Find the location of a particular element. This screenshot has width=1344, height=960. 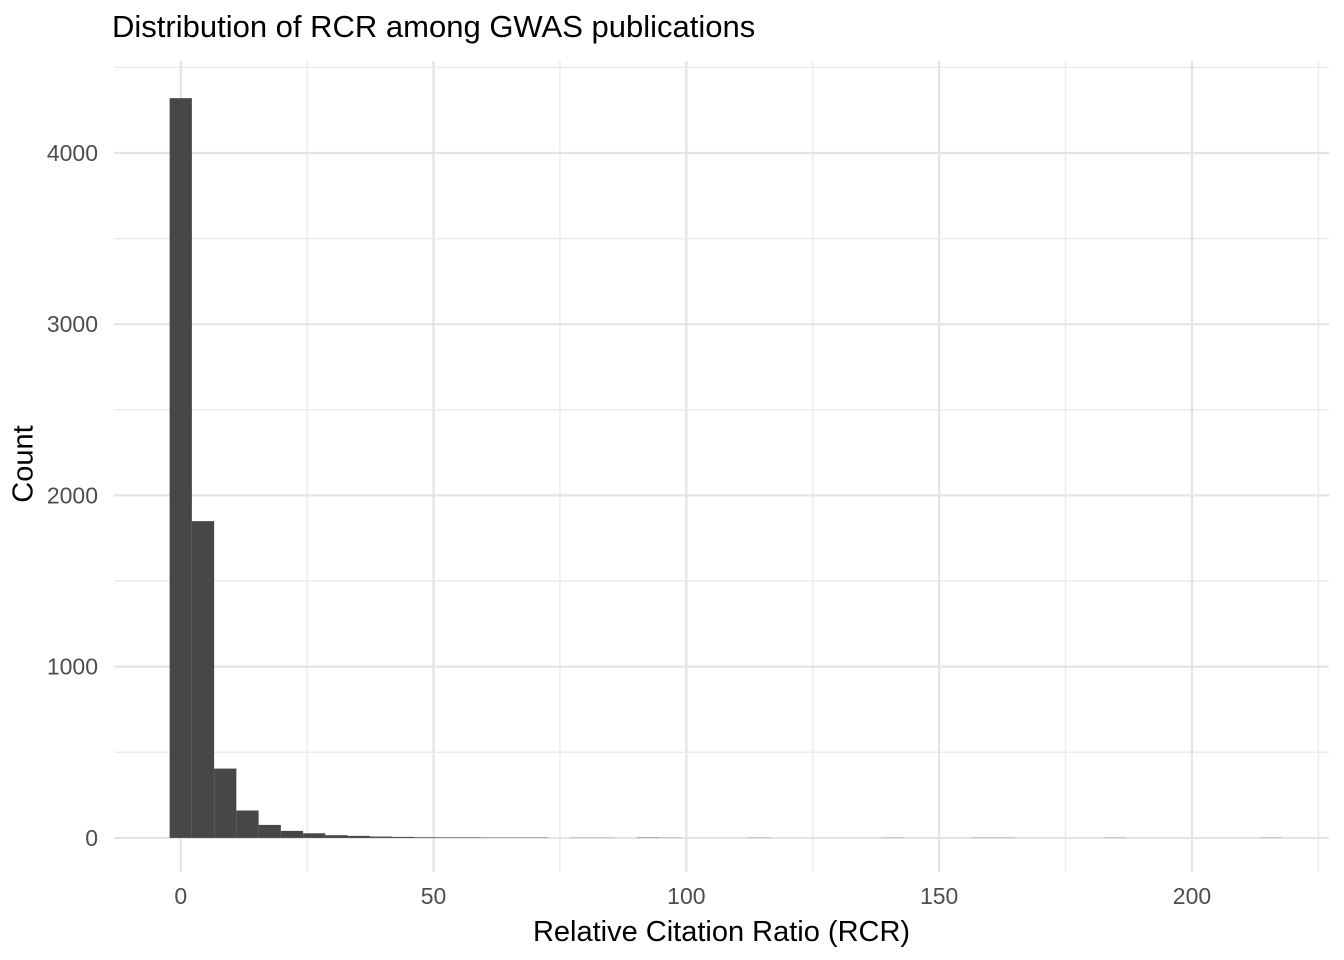

y-tick-label: 2000 is located at coordinates (72, 495).